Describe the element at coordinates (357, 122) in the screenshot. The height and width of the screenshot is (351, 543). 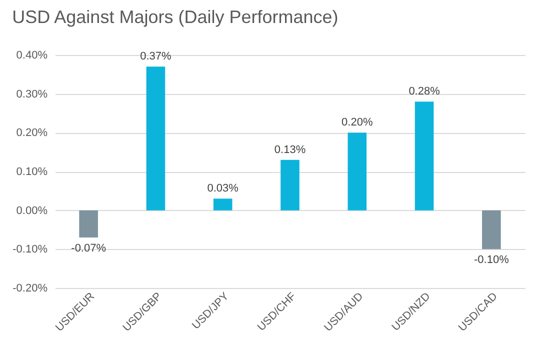
I see `data-label: 0.20%` at that location.